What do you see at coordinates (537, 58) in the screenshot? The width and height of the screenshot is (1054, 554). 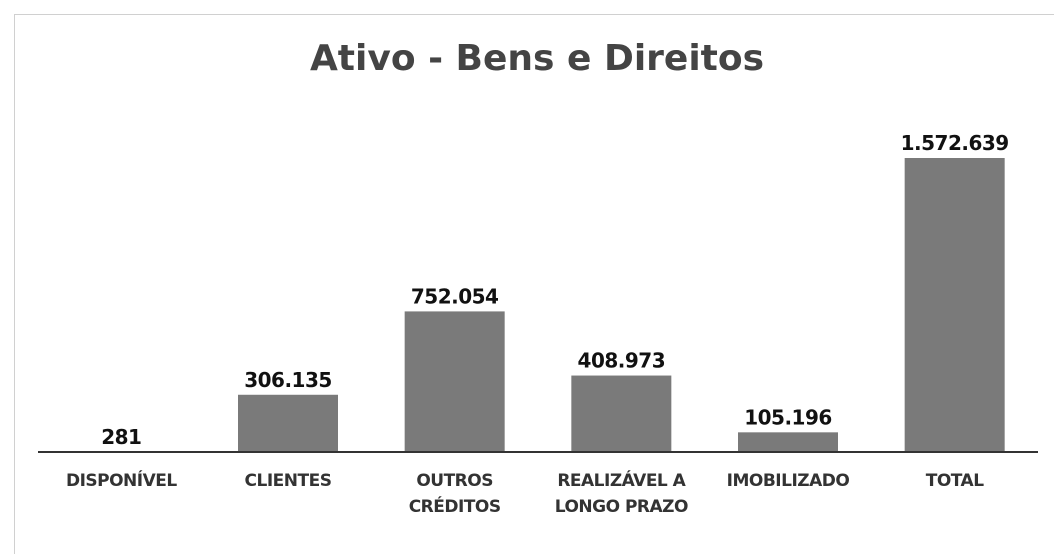 I see `chart-title: Ativo - Bens e Direitos` at bounding box center [537, 58].